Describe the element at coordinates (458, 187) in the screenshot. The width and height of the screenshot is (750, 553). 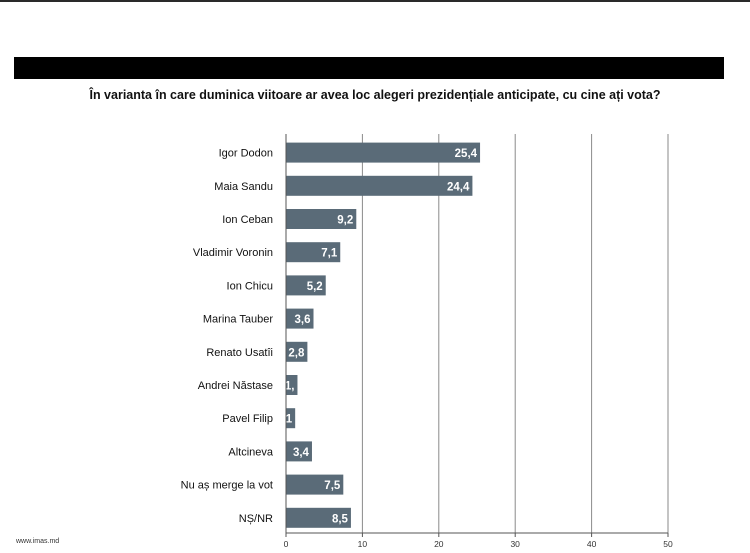
I see `bar-value-label-1: 24,4` at that location.